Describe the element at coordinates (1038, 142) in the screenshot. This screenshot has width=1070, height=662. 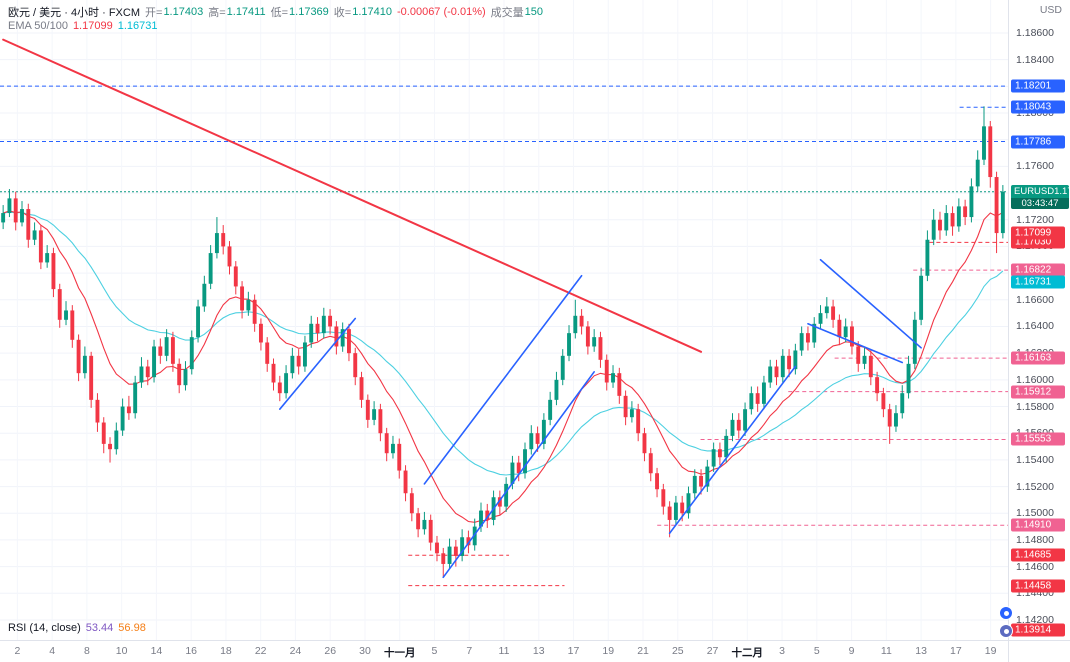
I see `price-badge: 1.17786` at that location.